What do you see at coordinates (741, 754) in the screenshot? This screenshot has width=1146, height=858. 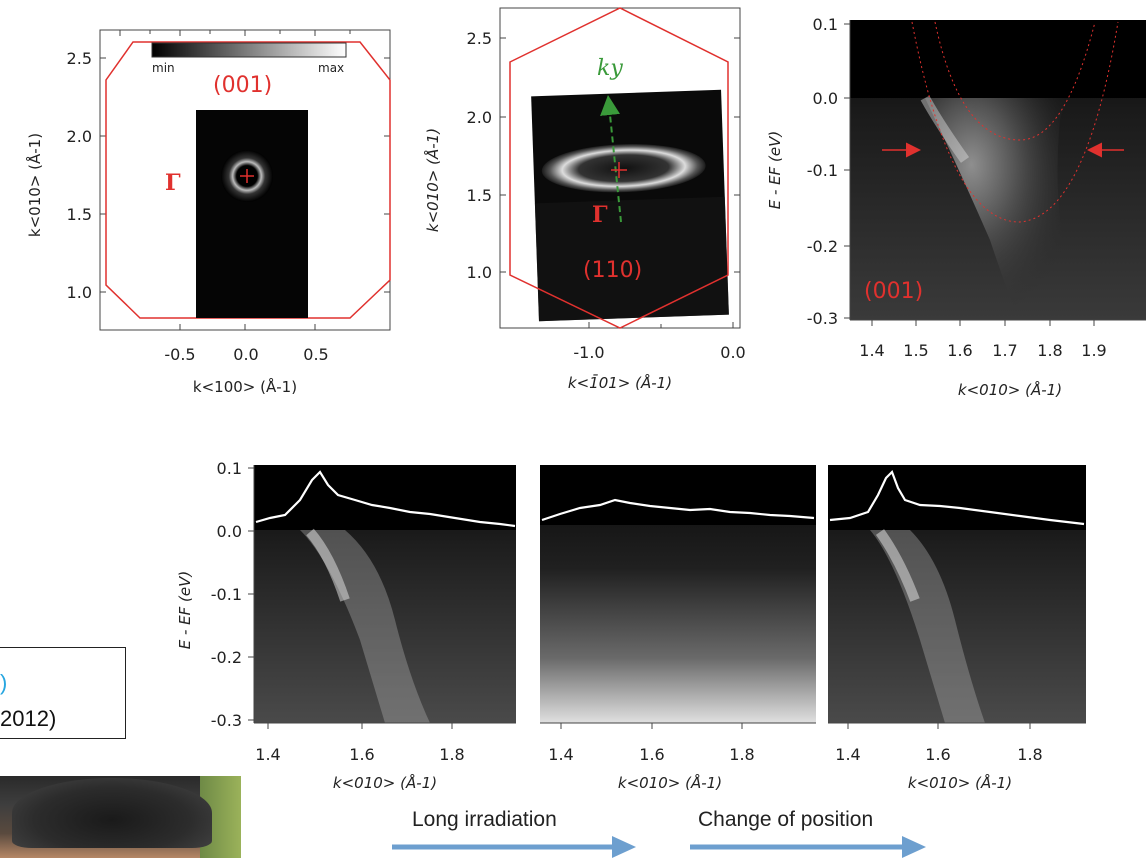 I see `bottom-b-xtick-2: 1.8` at bounding box center [741, 754].